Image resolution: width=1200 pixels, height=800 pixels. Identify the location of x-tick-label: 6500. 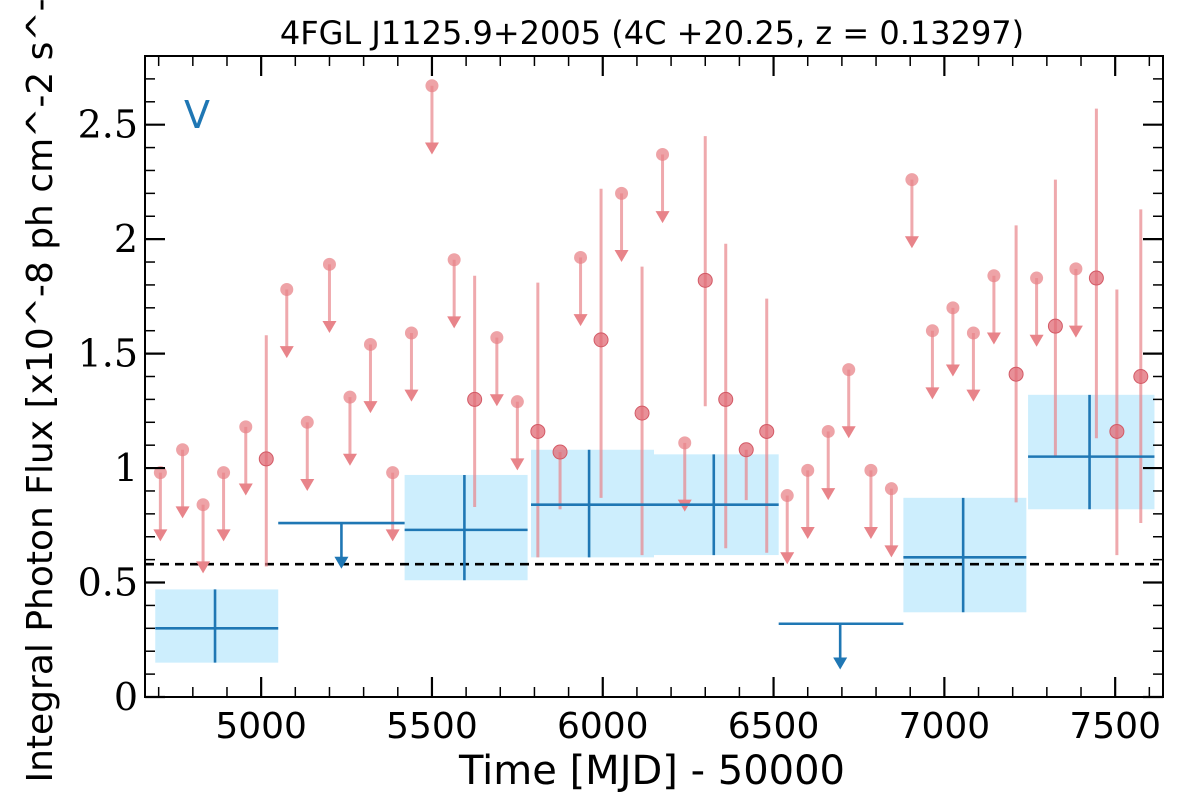
(774, 726).